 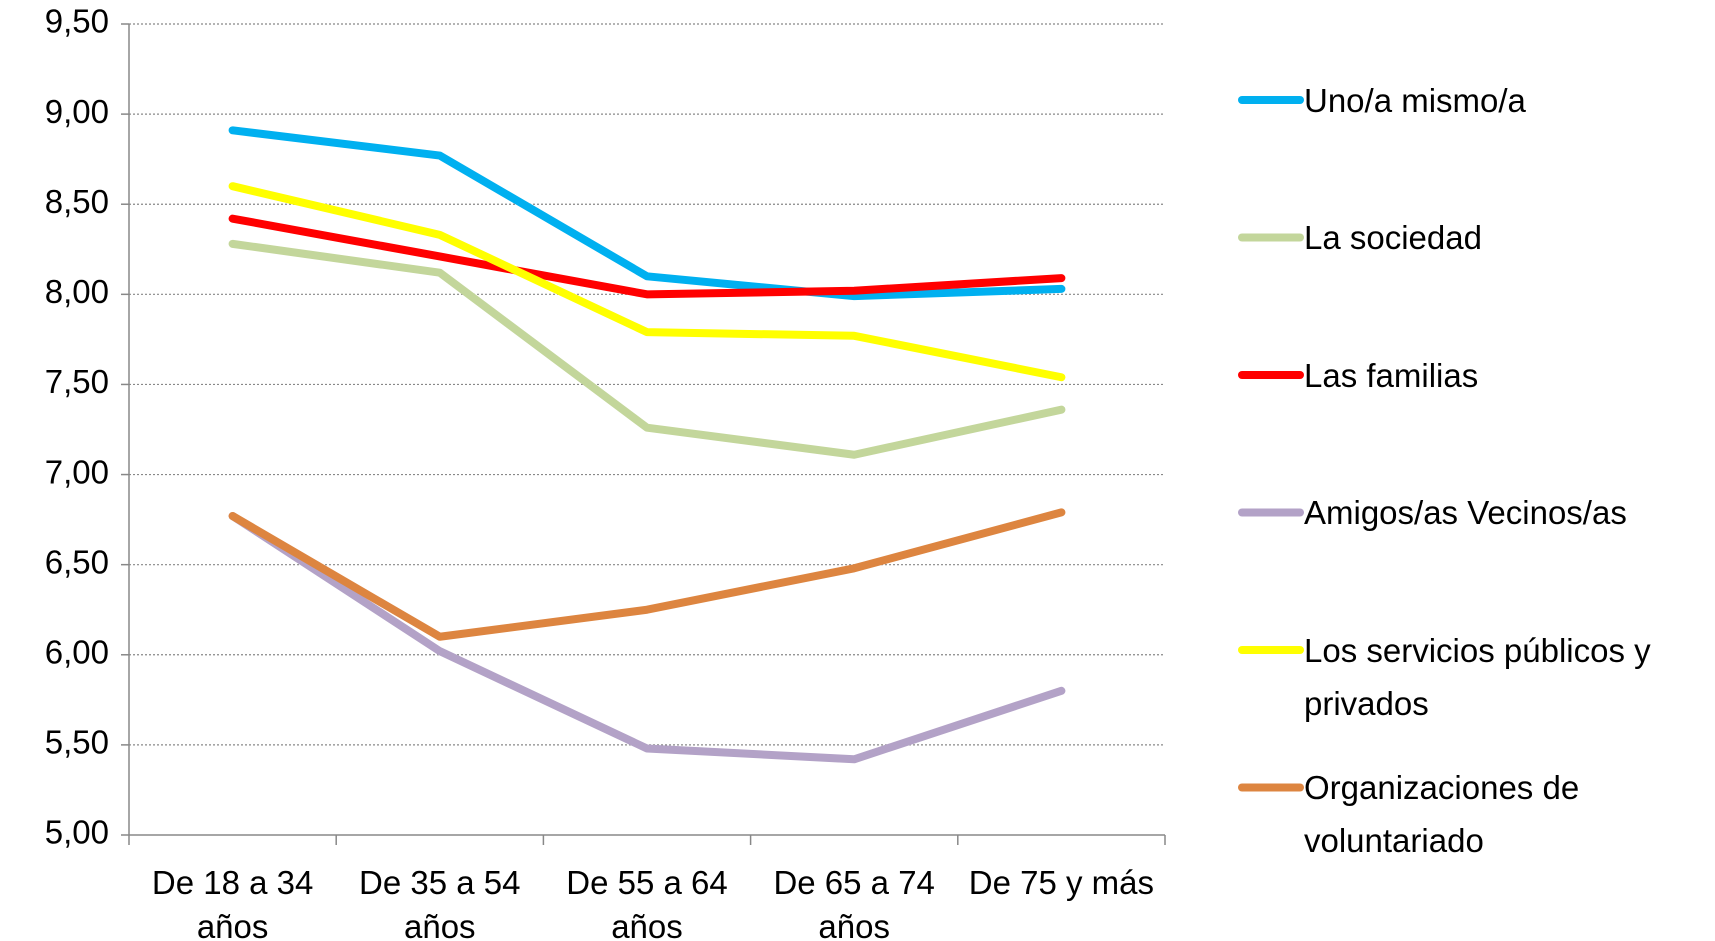 What do you see at coordinates (1415, 100) in the screenshot?
I see `legend-label: Uno/a mismo/a` at bounding box center [1415, 100].